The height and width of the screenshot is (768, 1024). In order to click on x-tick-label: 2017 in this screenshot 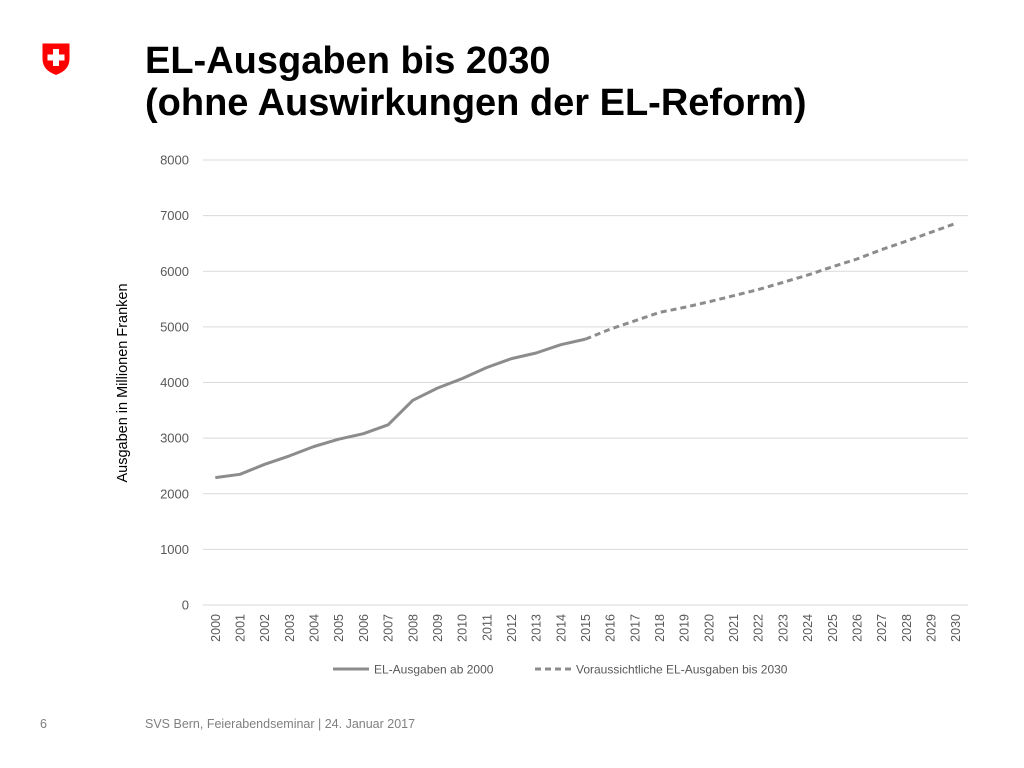, I will do `click(635, 628)`.